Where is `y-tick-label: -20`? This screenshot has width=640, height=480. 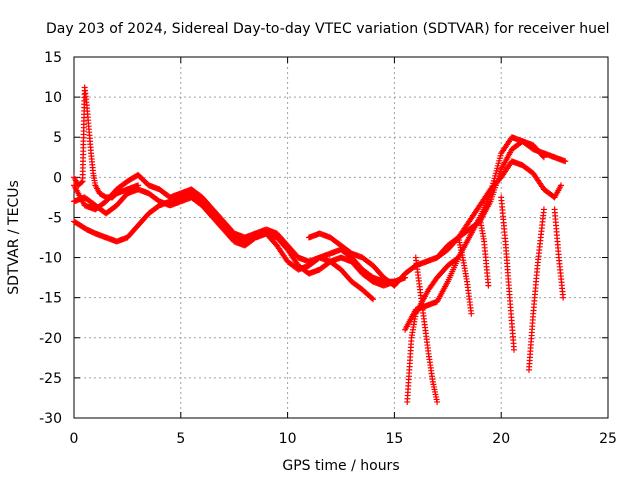
y-tick-label: -20 is located at coordinates (50, 339).